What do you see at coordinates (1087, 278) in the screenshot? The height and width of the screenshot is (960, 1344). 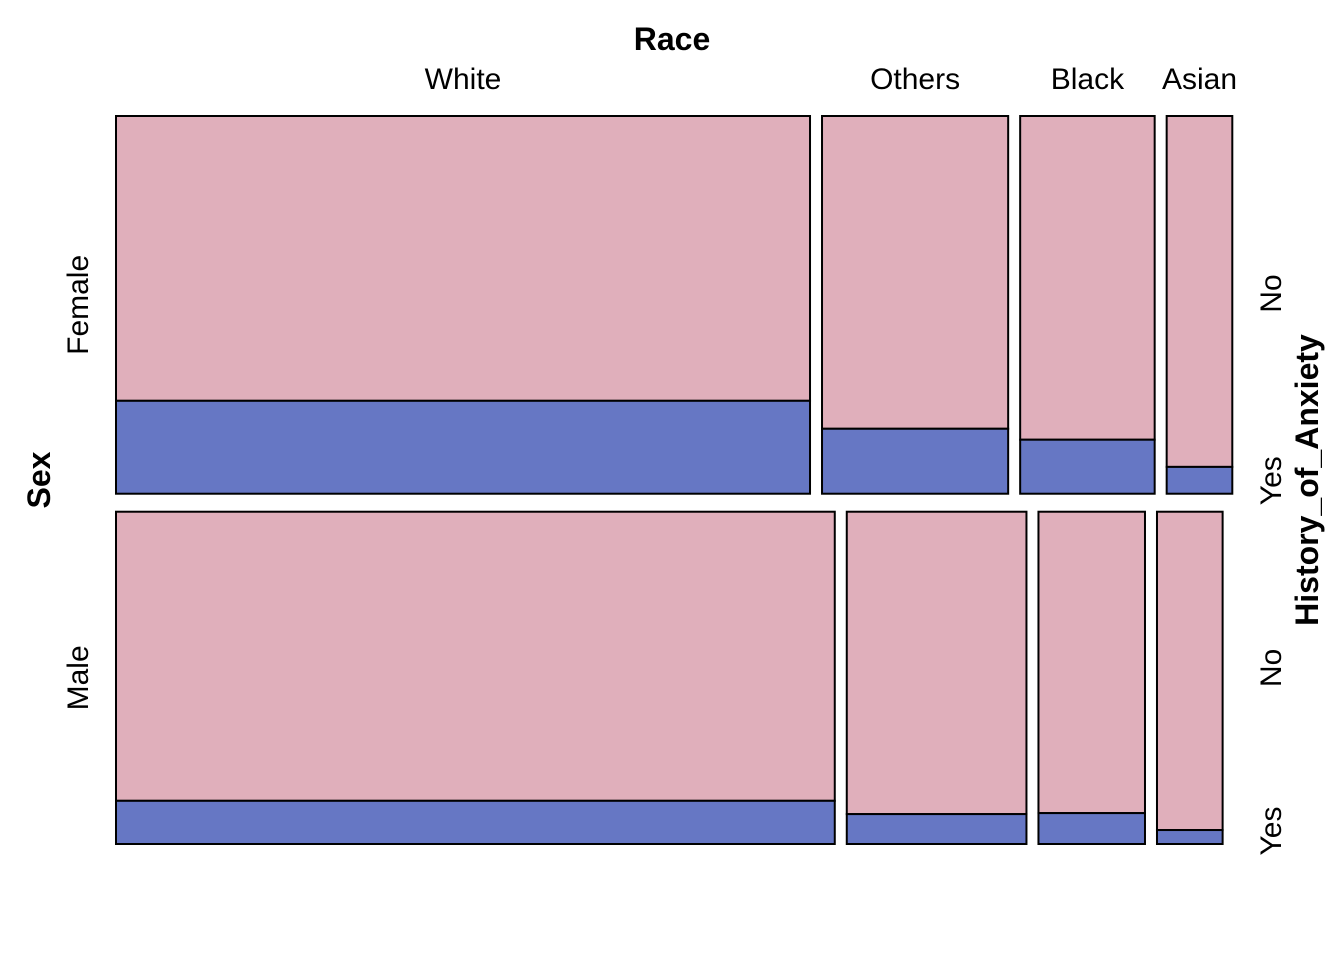 I see `tile-female-black-no` at bounding box center [1087, 278].